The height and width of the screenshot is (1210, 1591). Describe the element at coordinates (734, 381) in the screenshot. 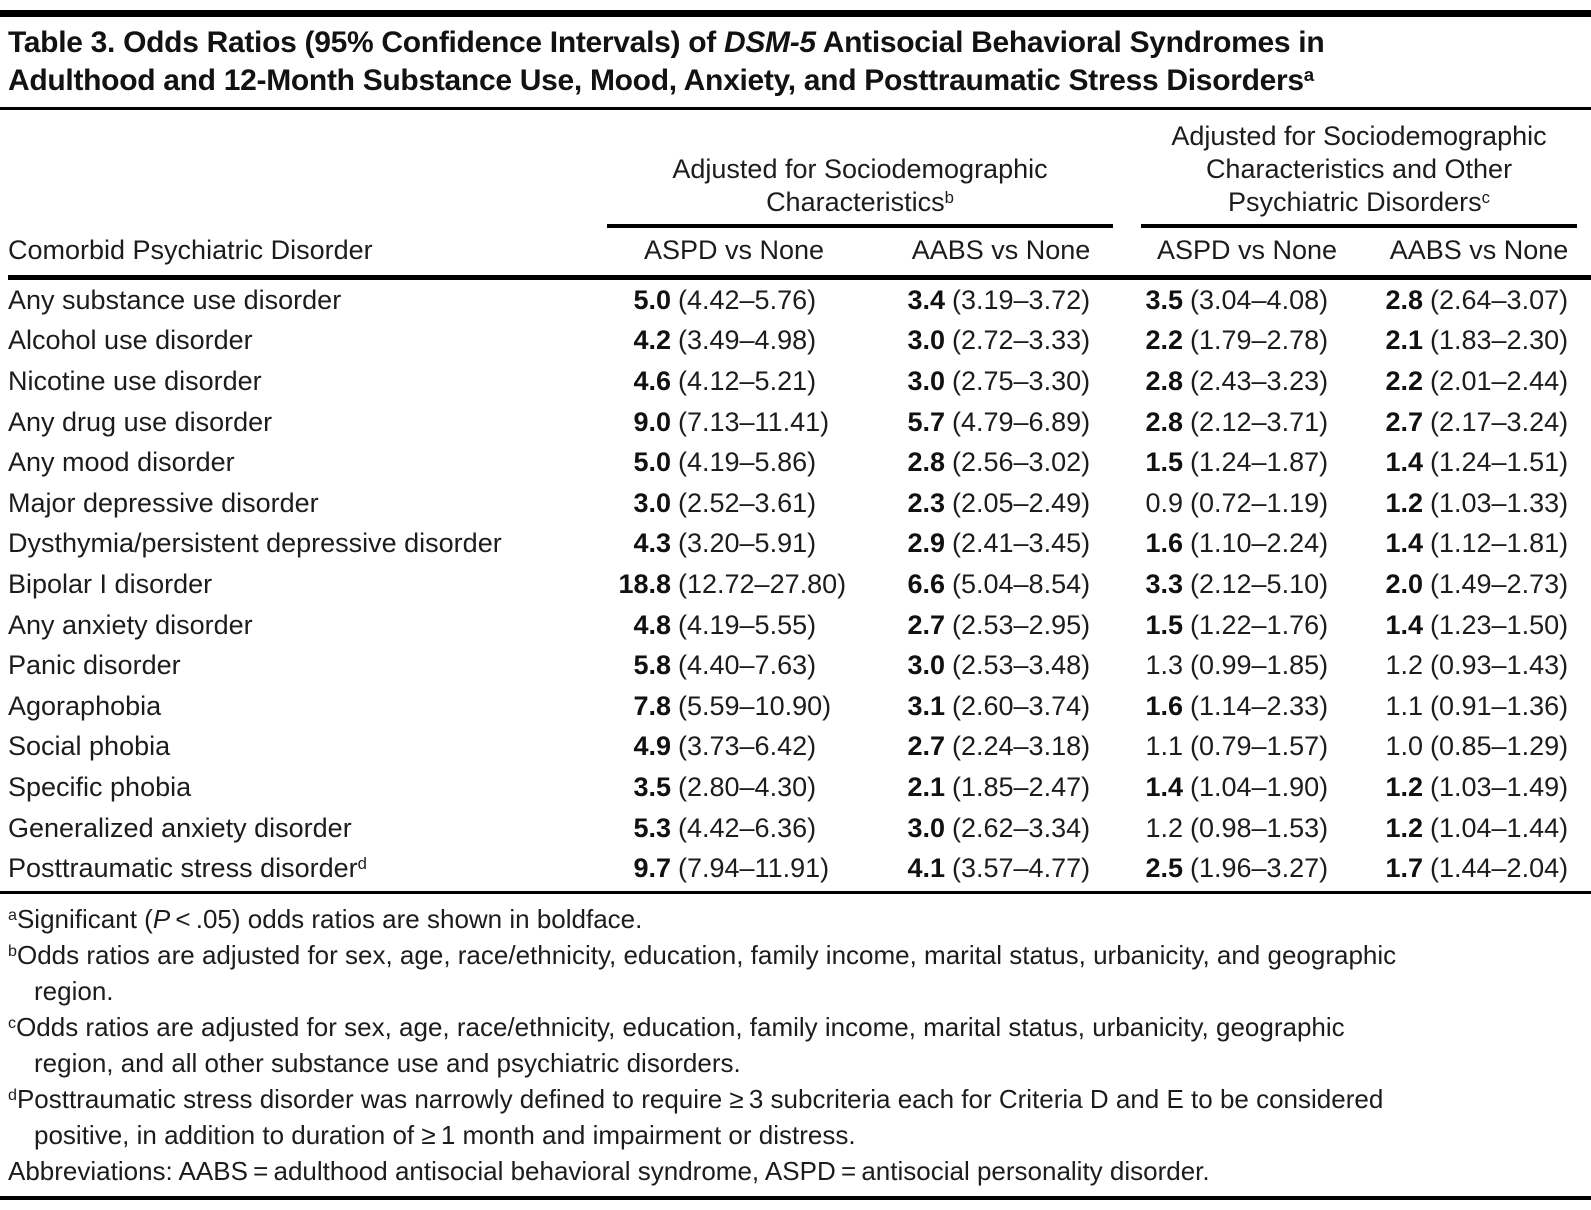

I see `odds-ratio-value: 4.6 (4.12–5.21)` at that location.